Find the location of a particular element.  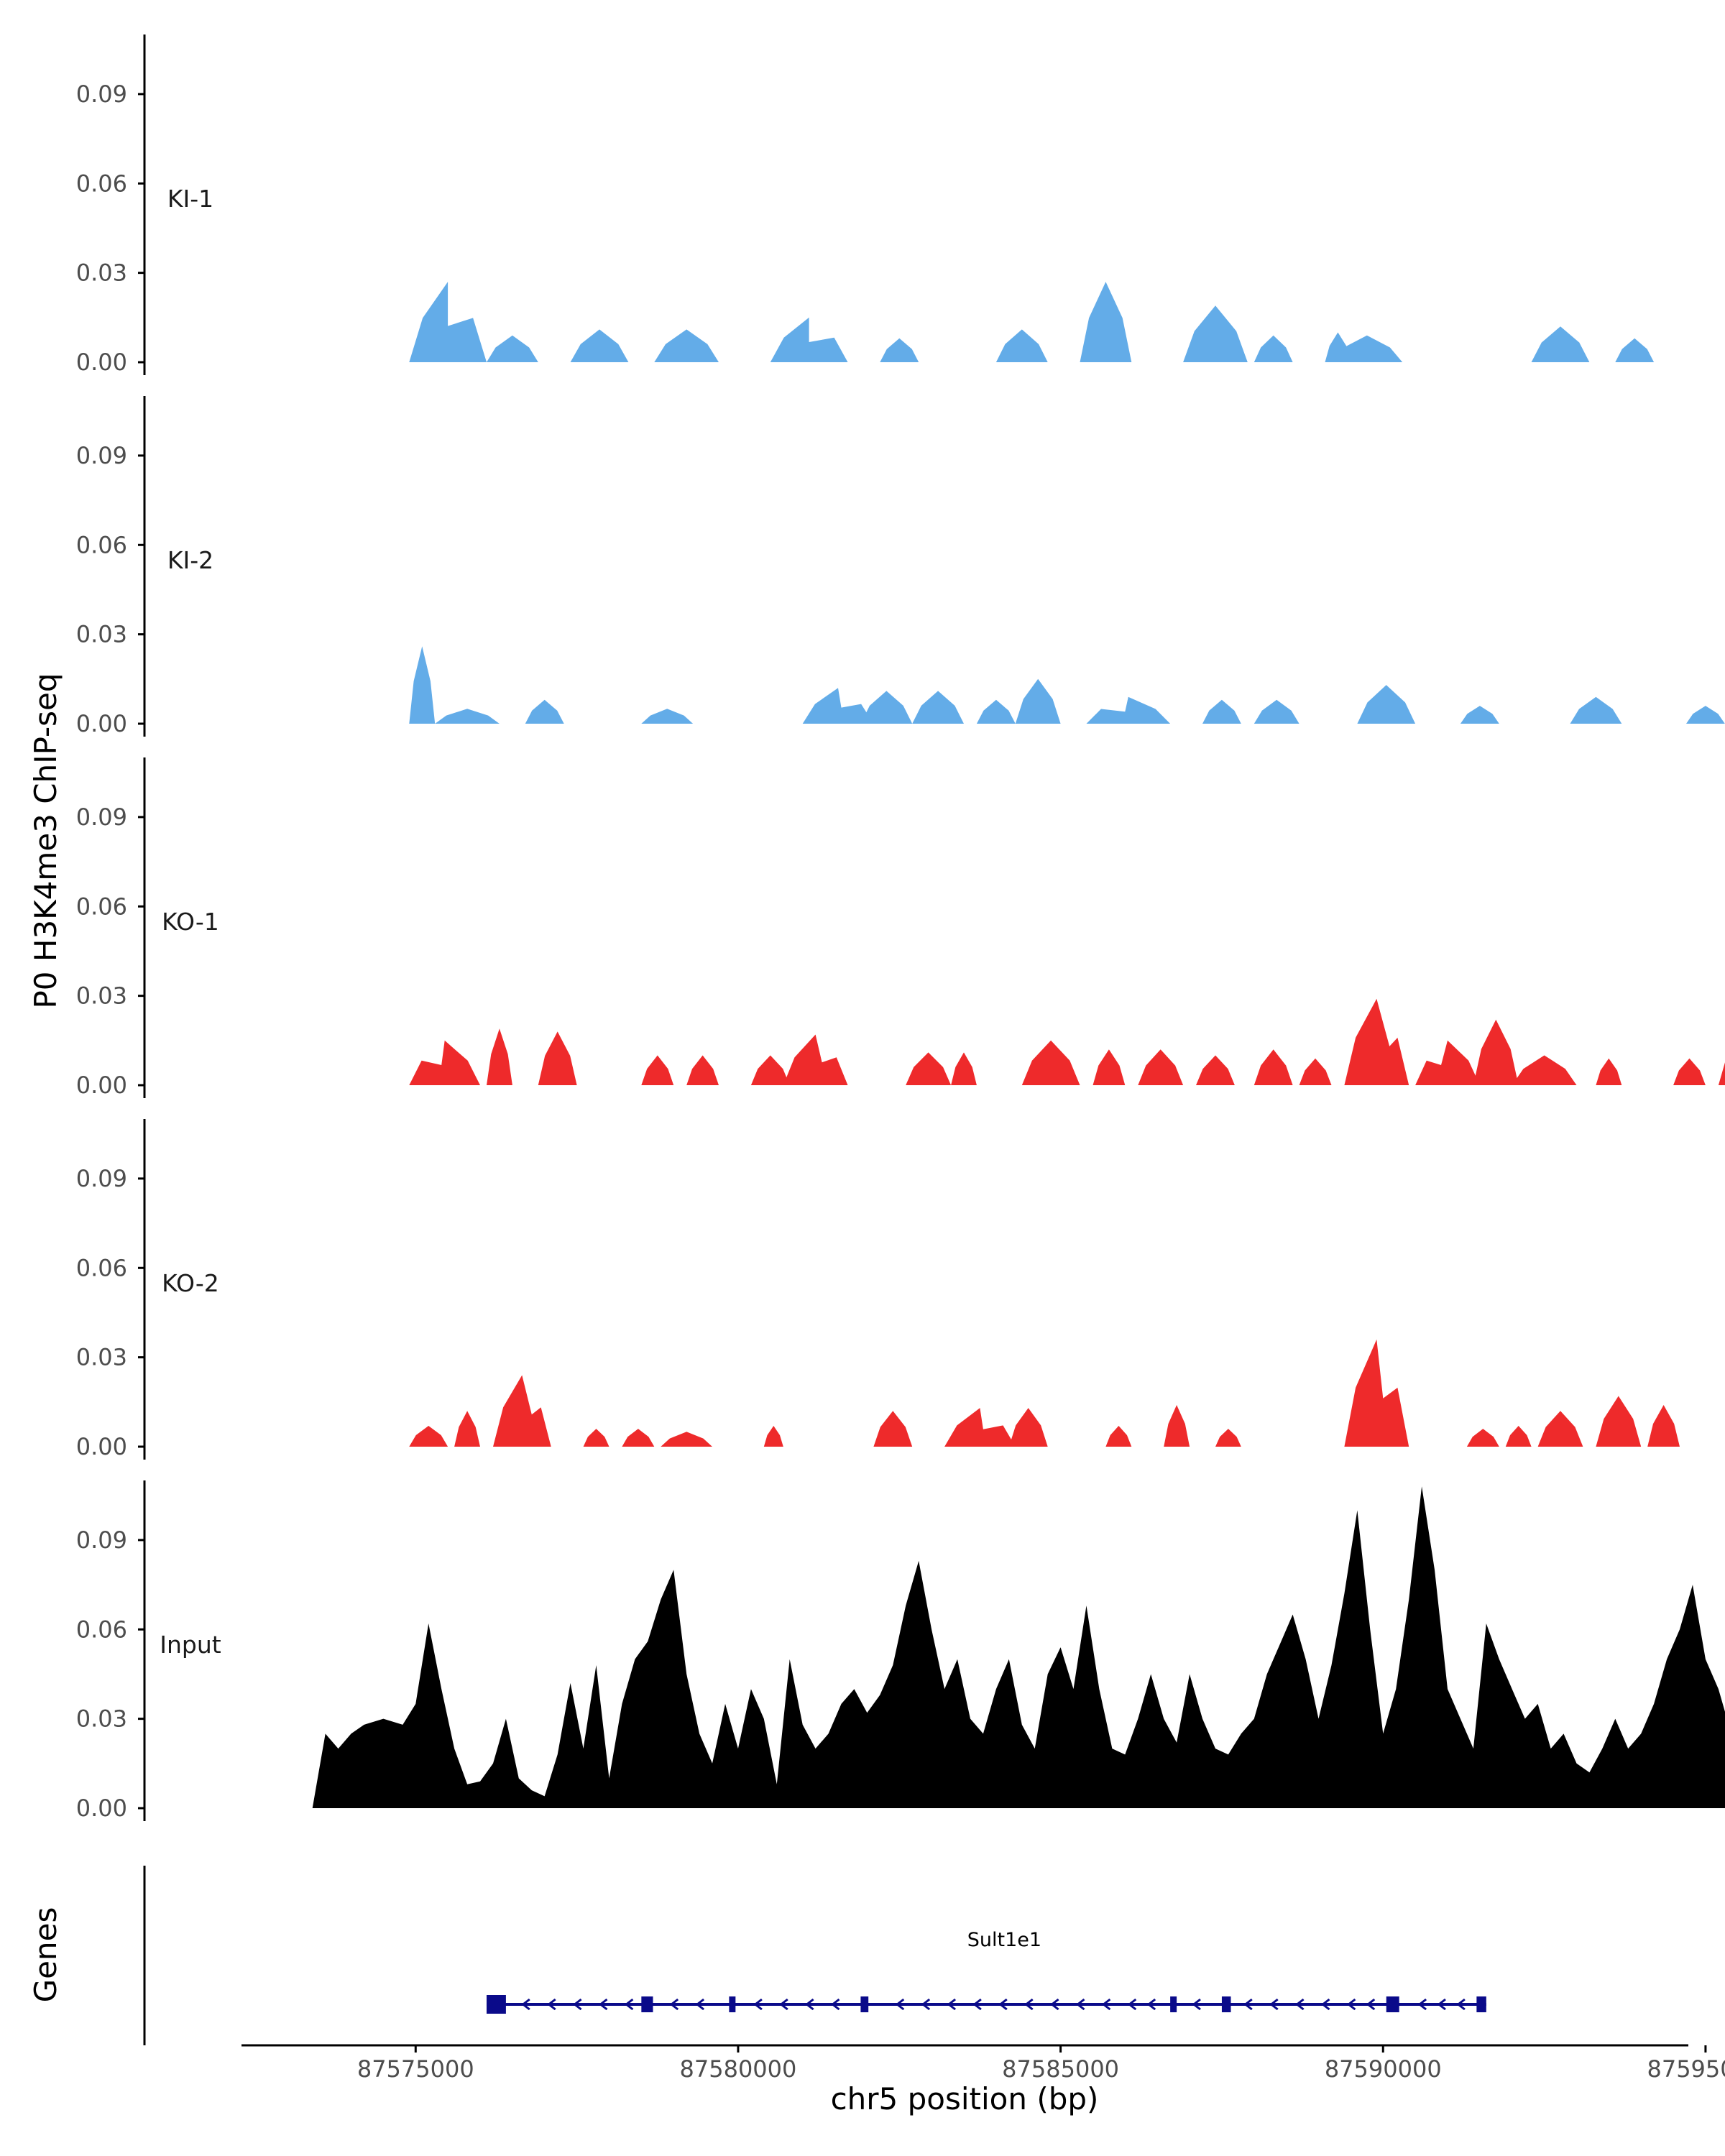

track-ki-1: KI-1 is located at coordinates (911, 273).